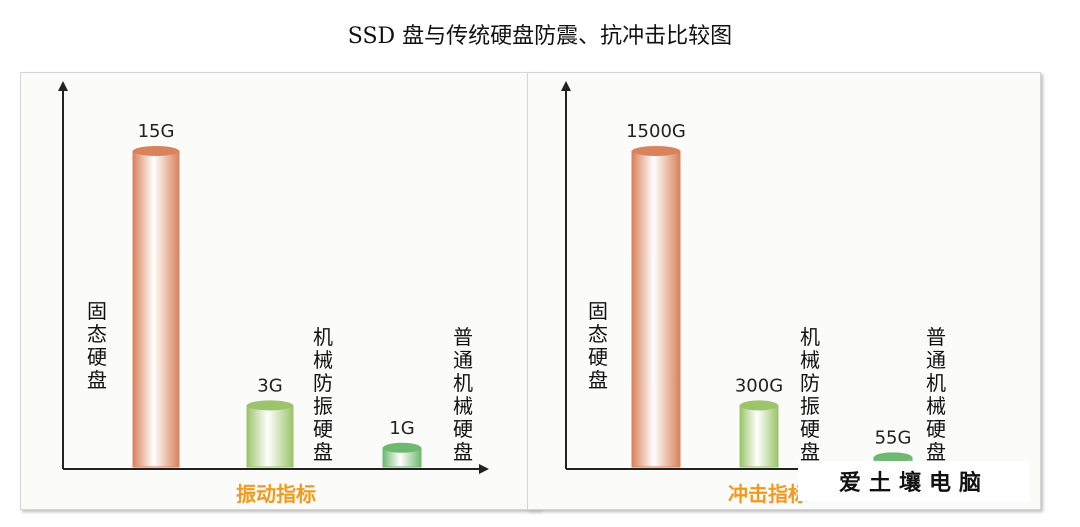  What do you see at coordinates (656, 131) in the screenshot?
I see `value-label: 1500G` at bounding box center [656, 131].